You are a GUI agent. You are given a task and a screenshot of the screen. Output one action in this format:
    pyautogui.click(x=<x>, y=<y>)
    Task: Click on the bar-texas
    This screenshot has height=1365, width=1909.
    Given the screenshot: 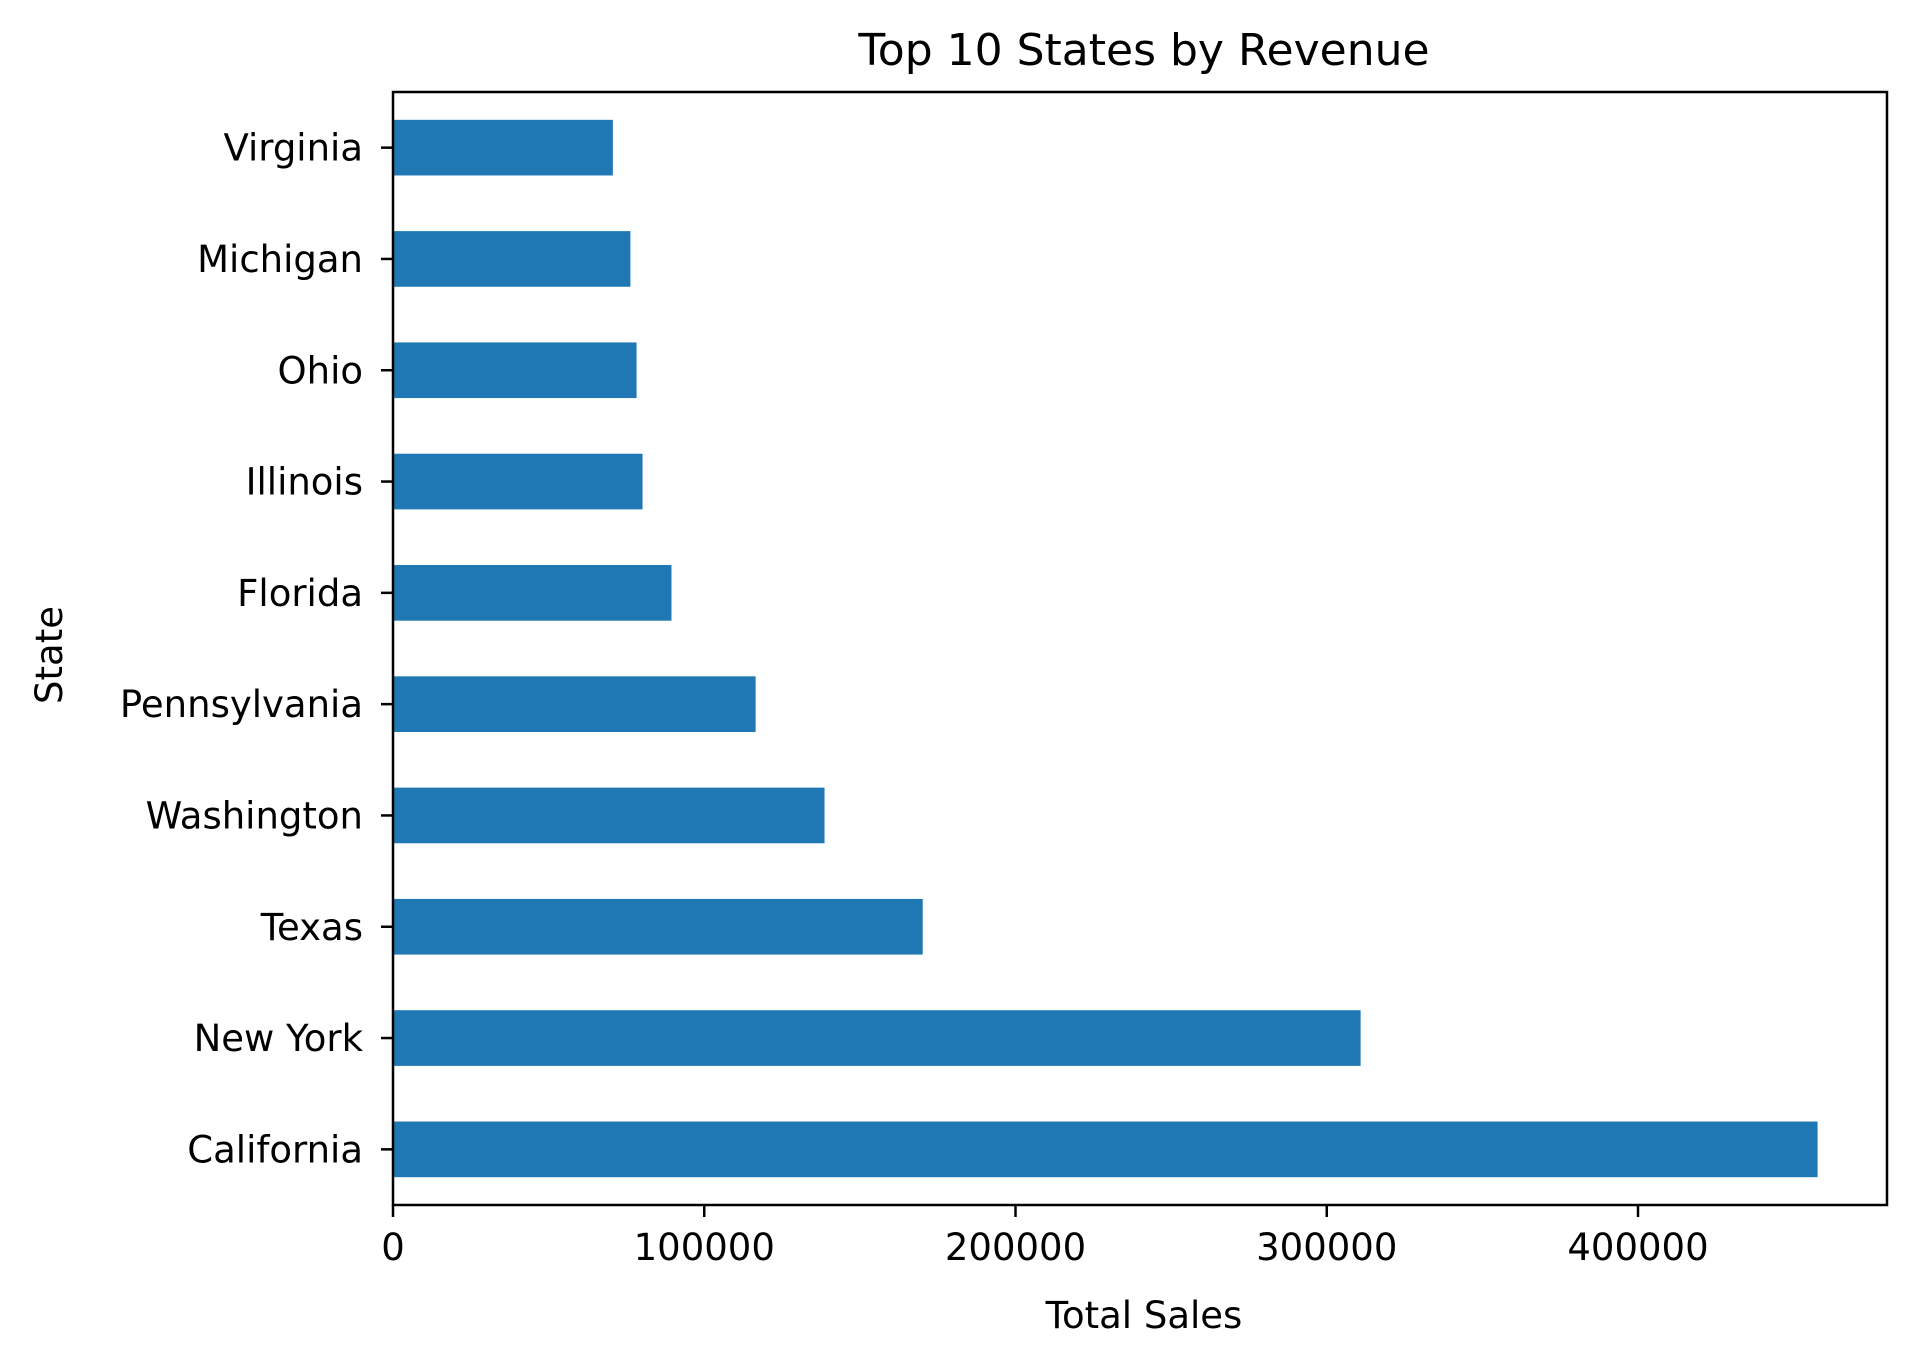 What is the action you would take?
    pyautogui.click(x=658, y=926)
    